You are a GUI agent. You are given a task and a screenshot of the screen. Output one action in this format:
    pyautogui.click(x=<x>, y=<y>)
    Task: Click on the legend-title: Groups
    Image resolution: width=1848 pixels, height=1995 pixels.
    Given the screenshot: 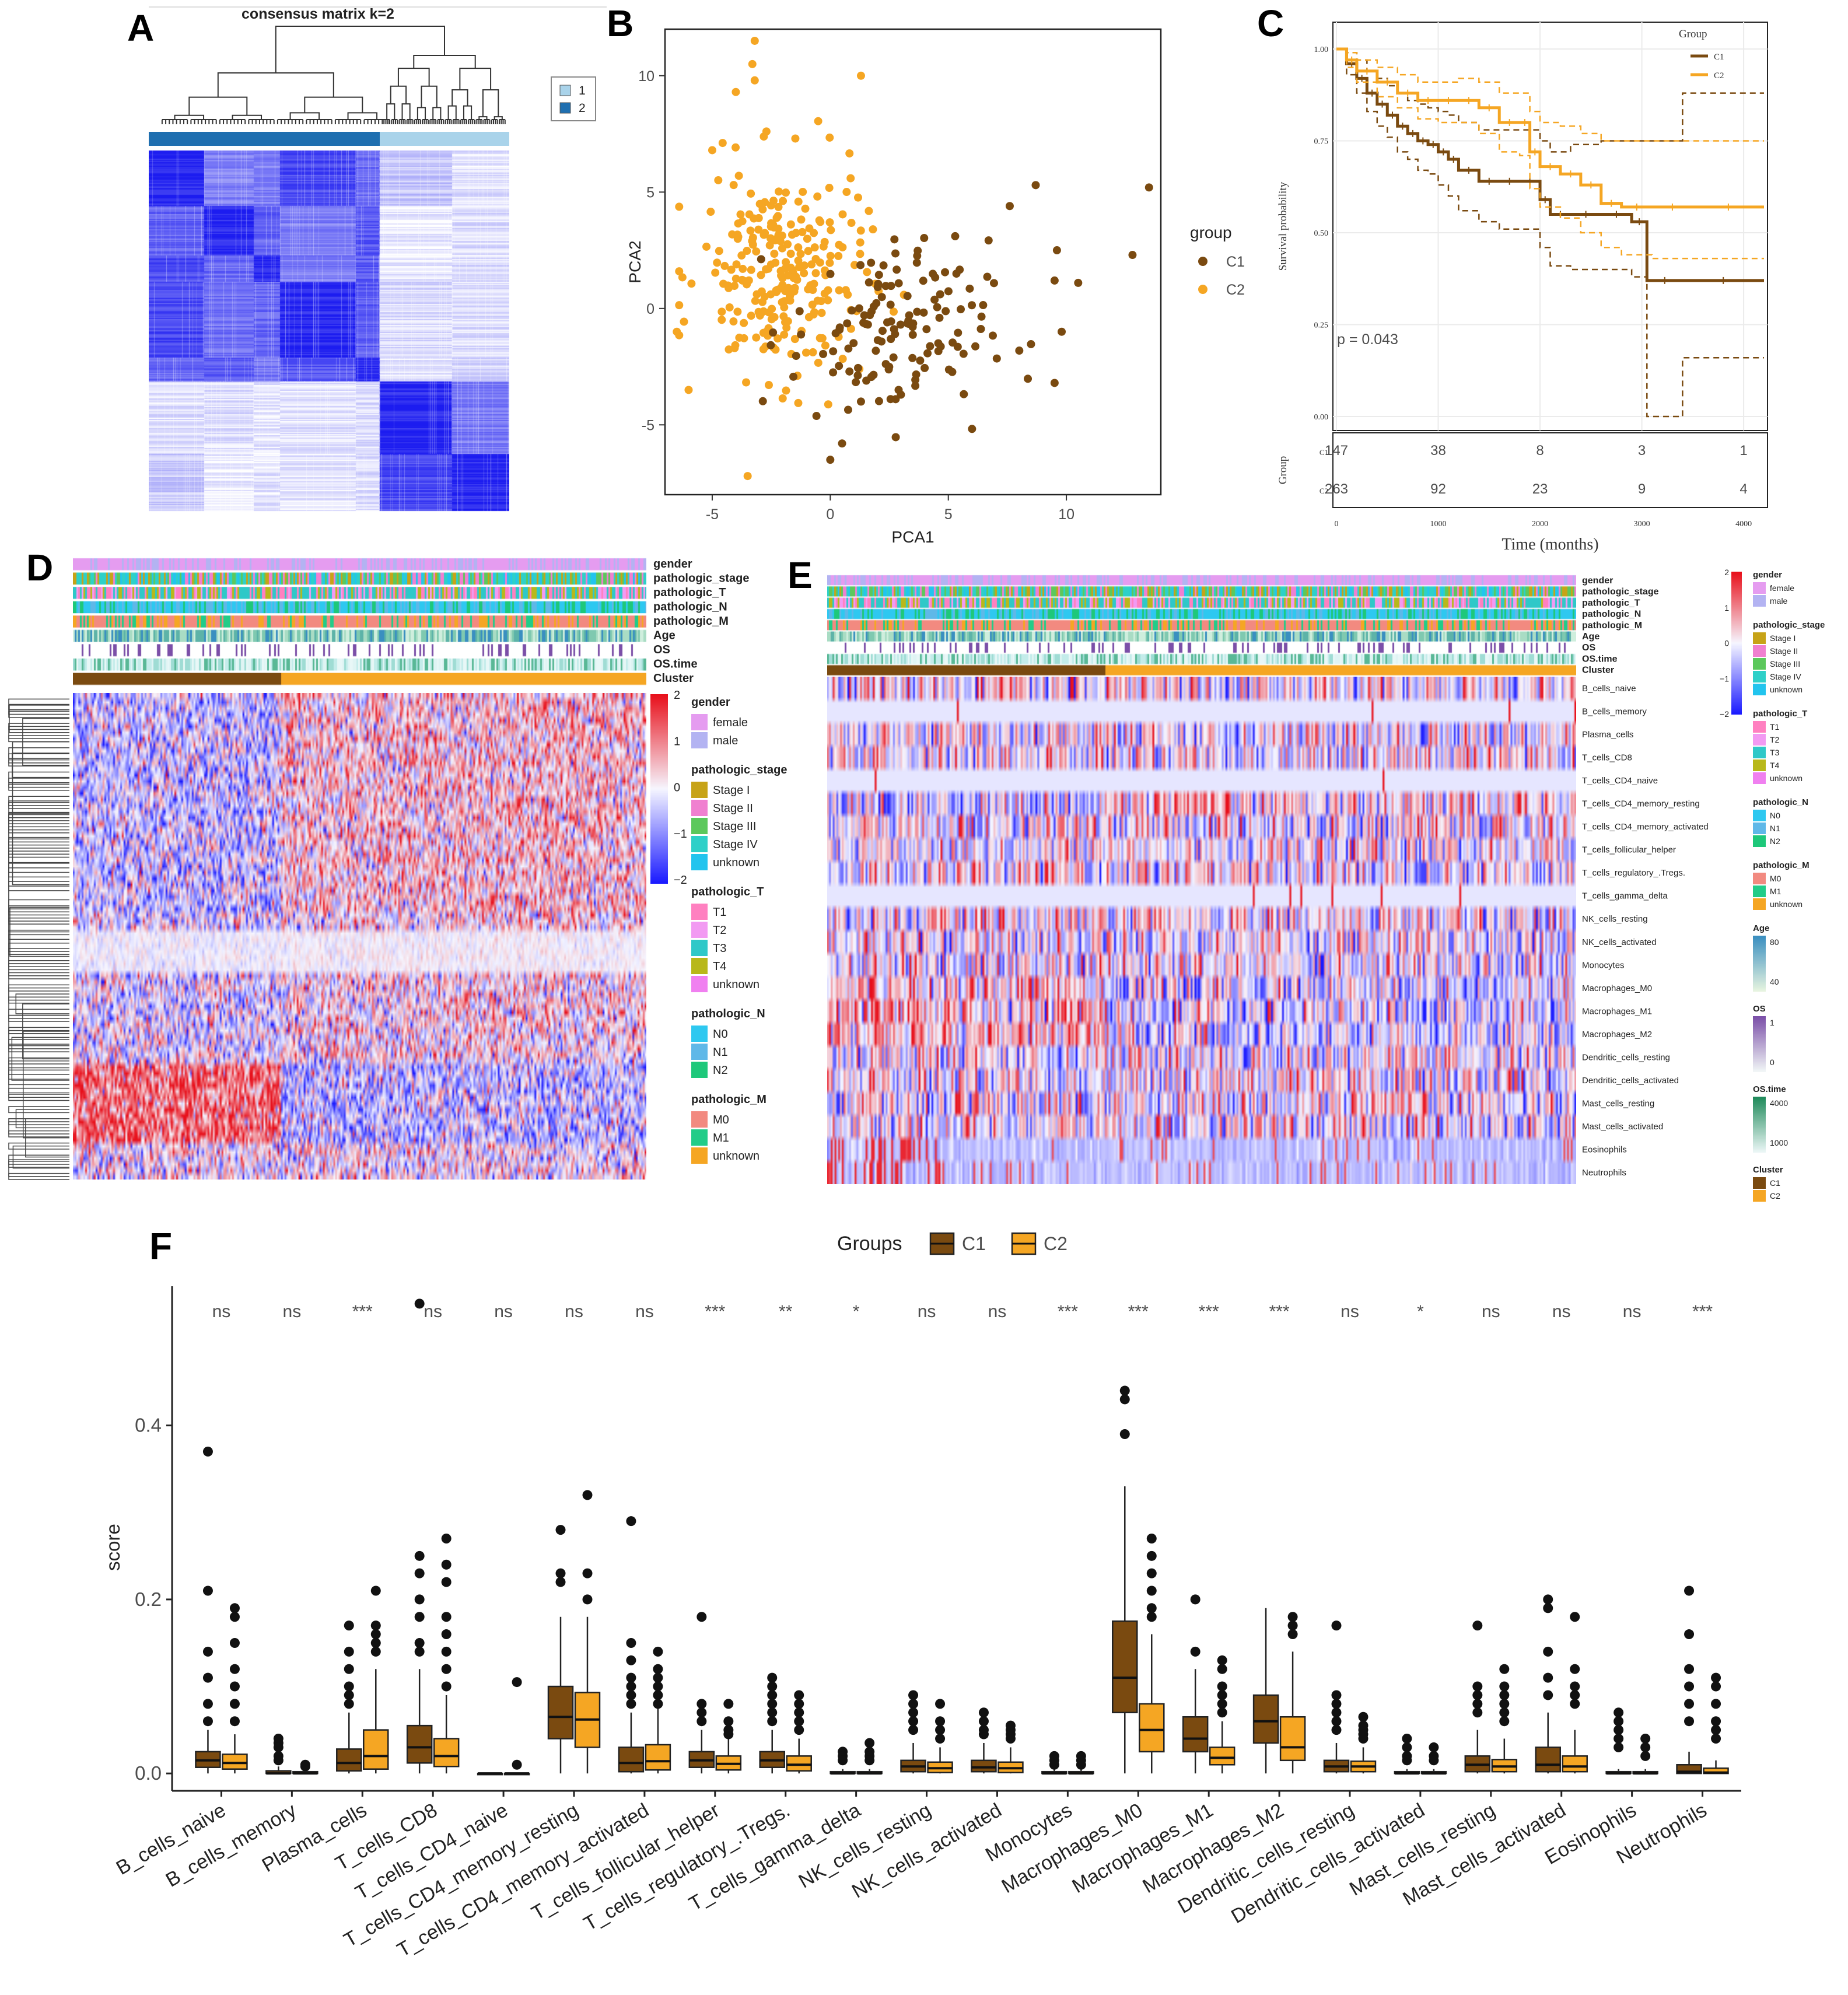 What is the action you would take?
    pyautogui.click(x=869, y=1244)
    